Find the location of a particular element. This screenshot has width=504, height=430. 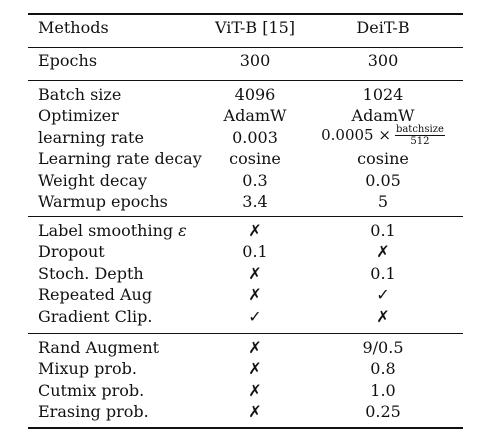

formula-fraction: batchsize 512 is located at coordinates (419, 135).